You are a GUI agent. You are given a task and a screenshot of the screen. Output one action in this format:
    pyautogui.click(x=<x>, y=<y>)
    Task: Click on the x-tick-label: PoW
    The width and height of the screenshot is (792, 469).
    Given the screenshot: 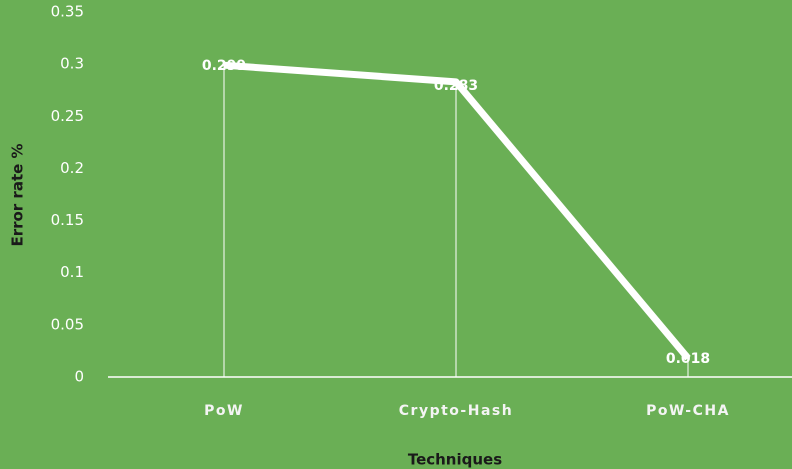 What is the action you would take?
    pyautogui.click(x=224, y=411)
    